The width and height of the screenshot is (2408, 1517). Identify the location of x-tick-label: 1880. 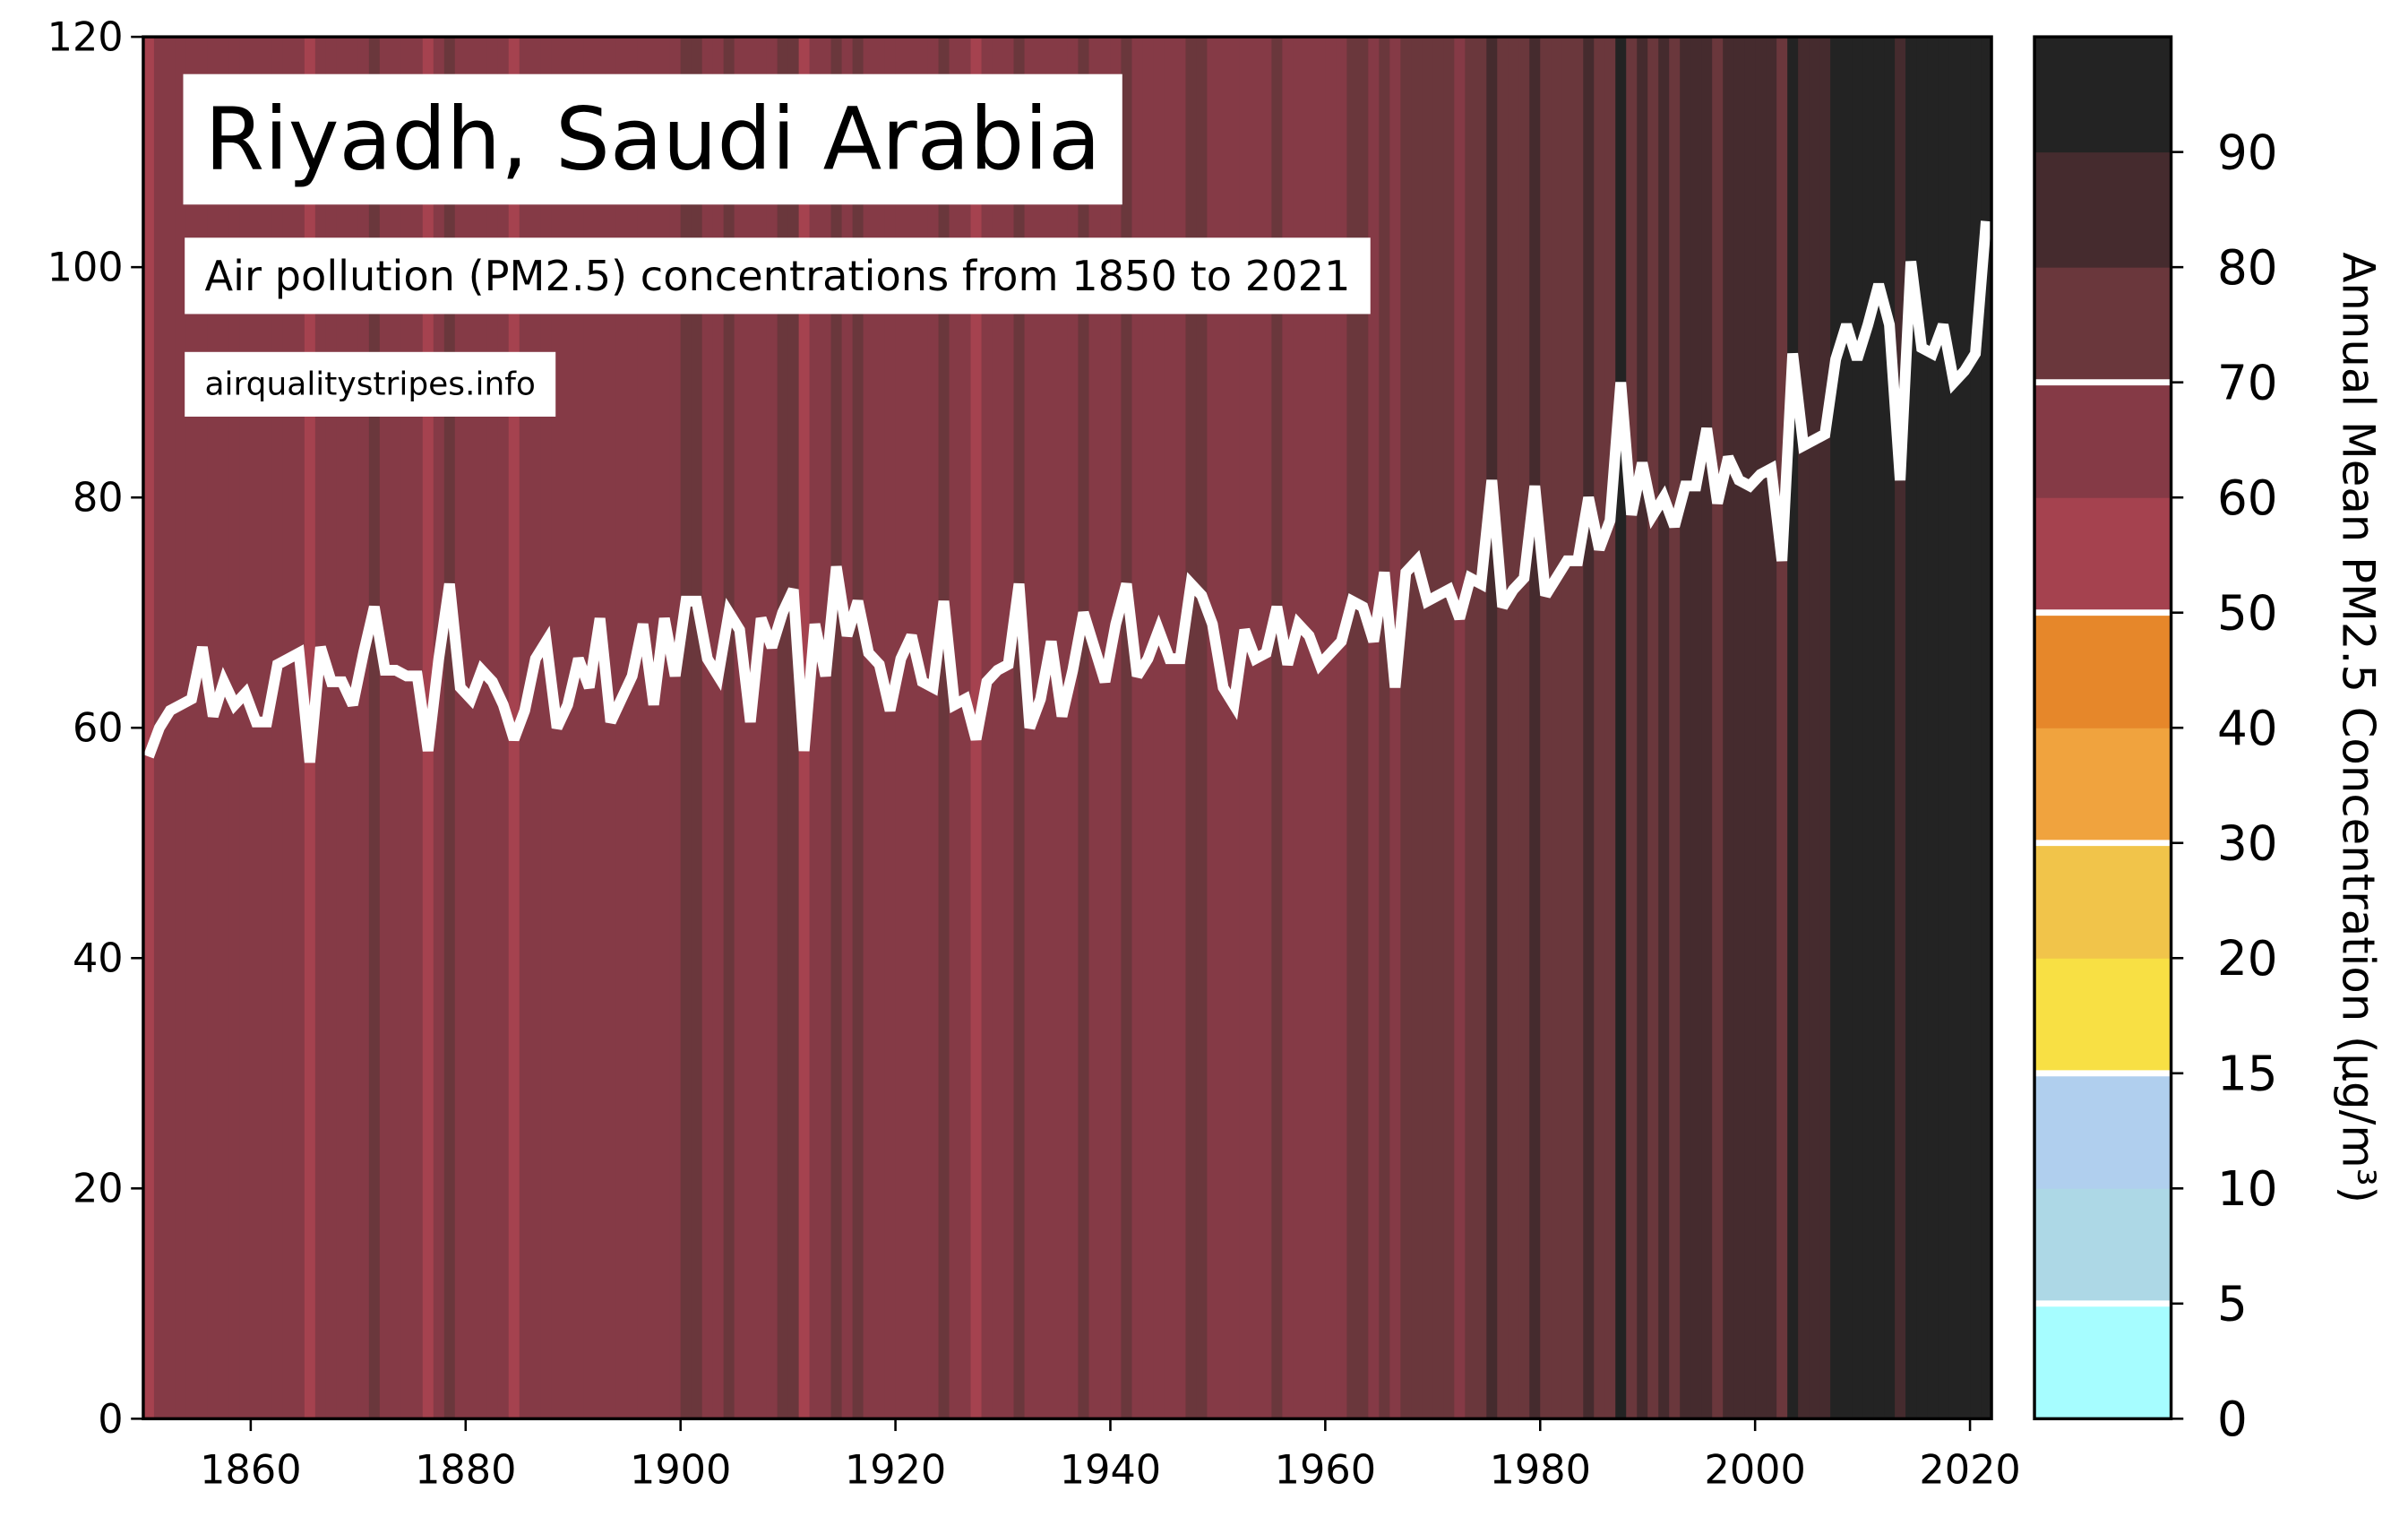
(465, 1469).